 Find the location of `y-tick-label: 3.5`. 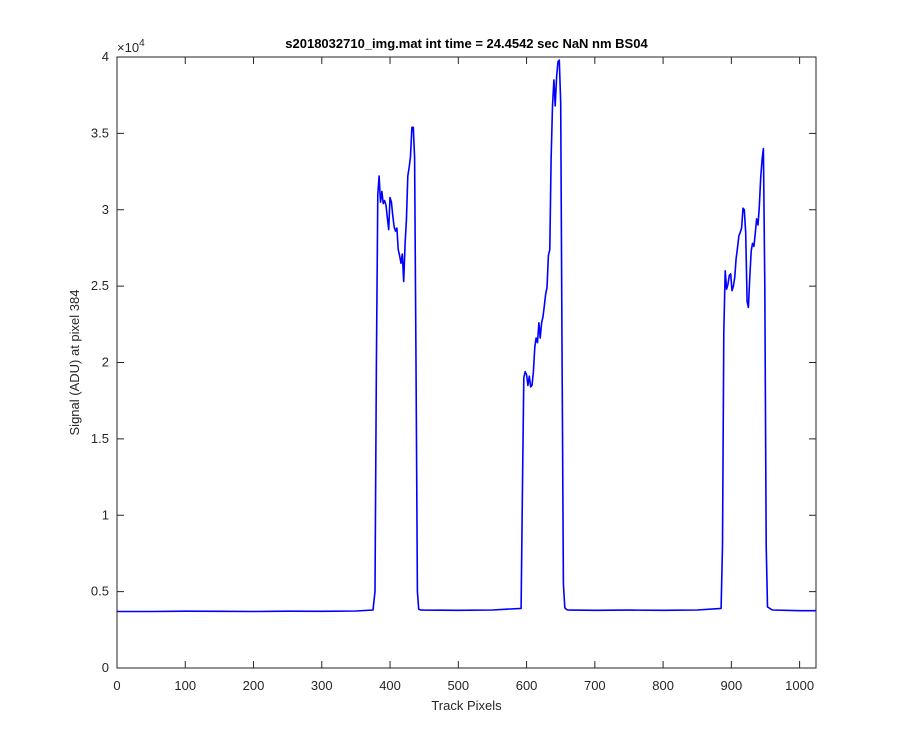

y-tick-label: 3.5 is located at coordinates (100, 132).